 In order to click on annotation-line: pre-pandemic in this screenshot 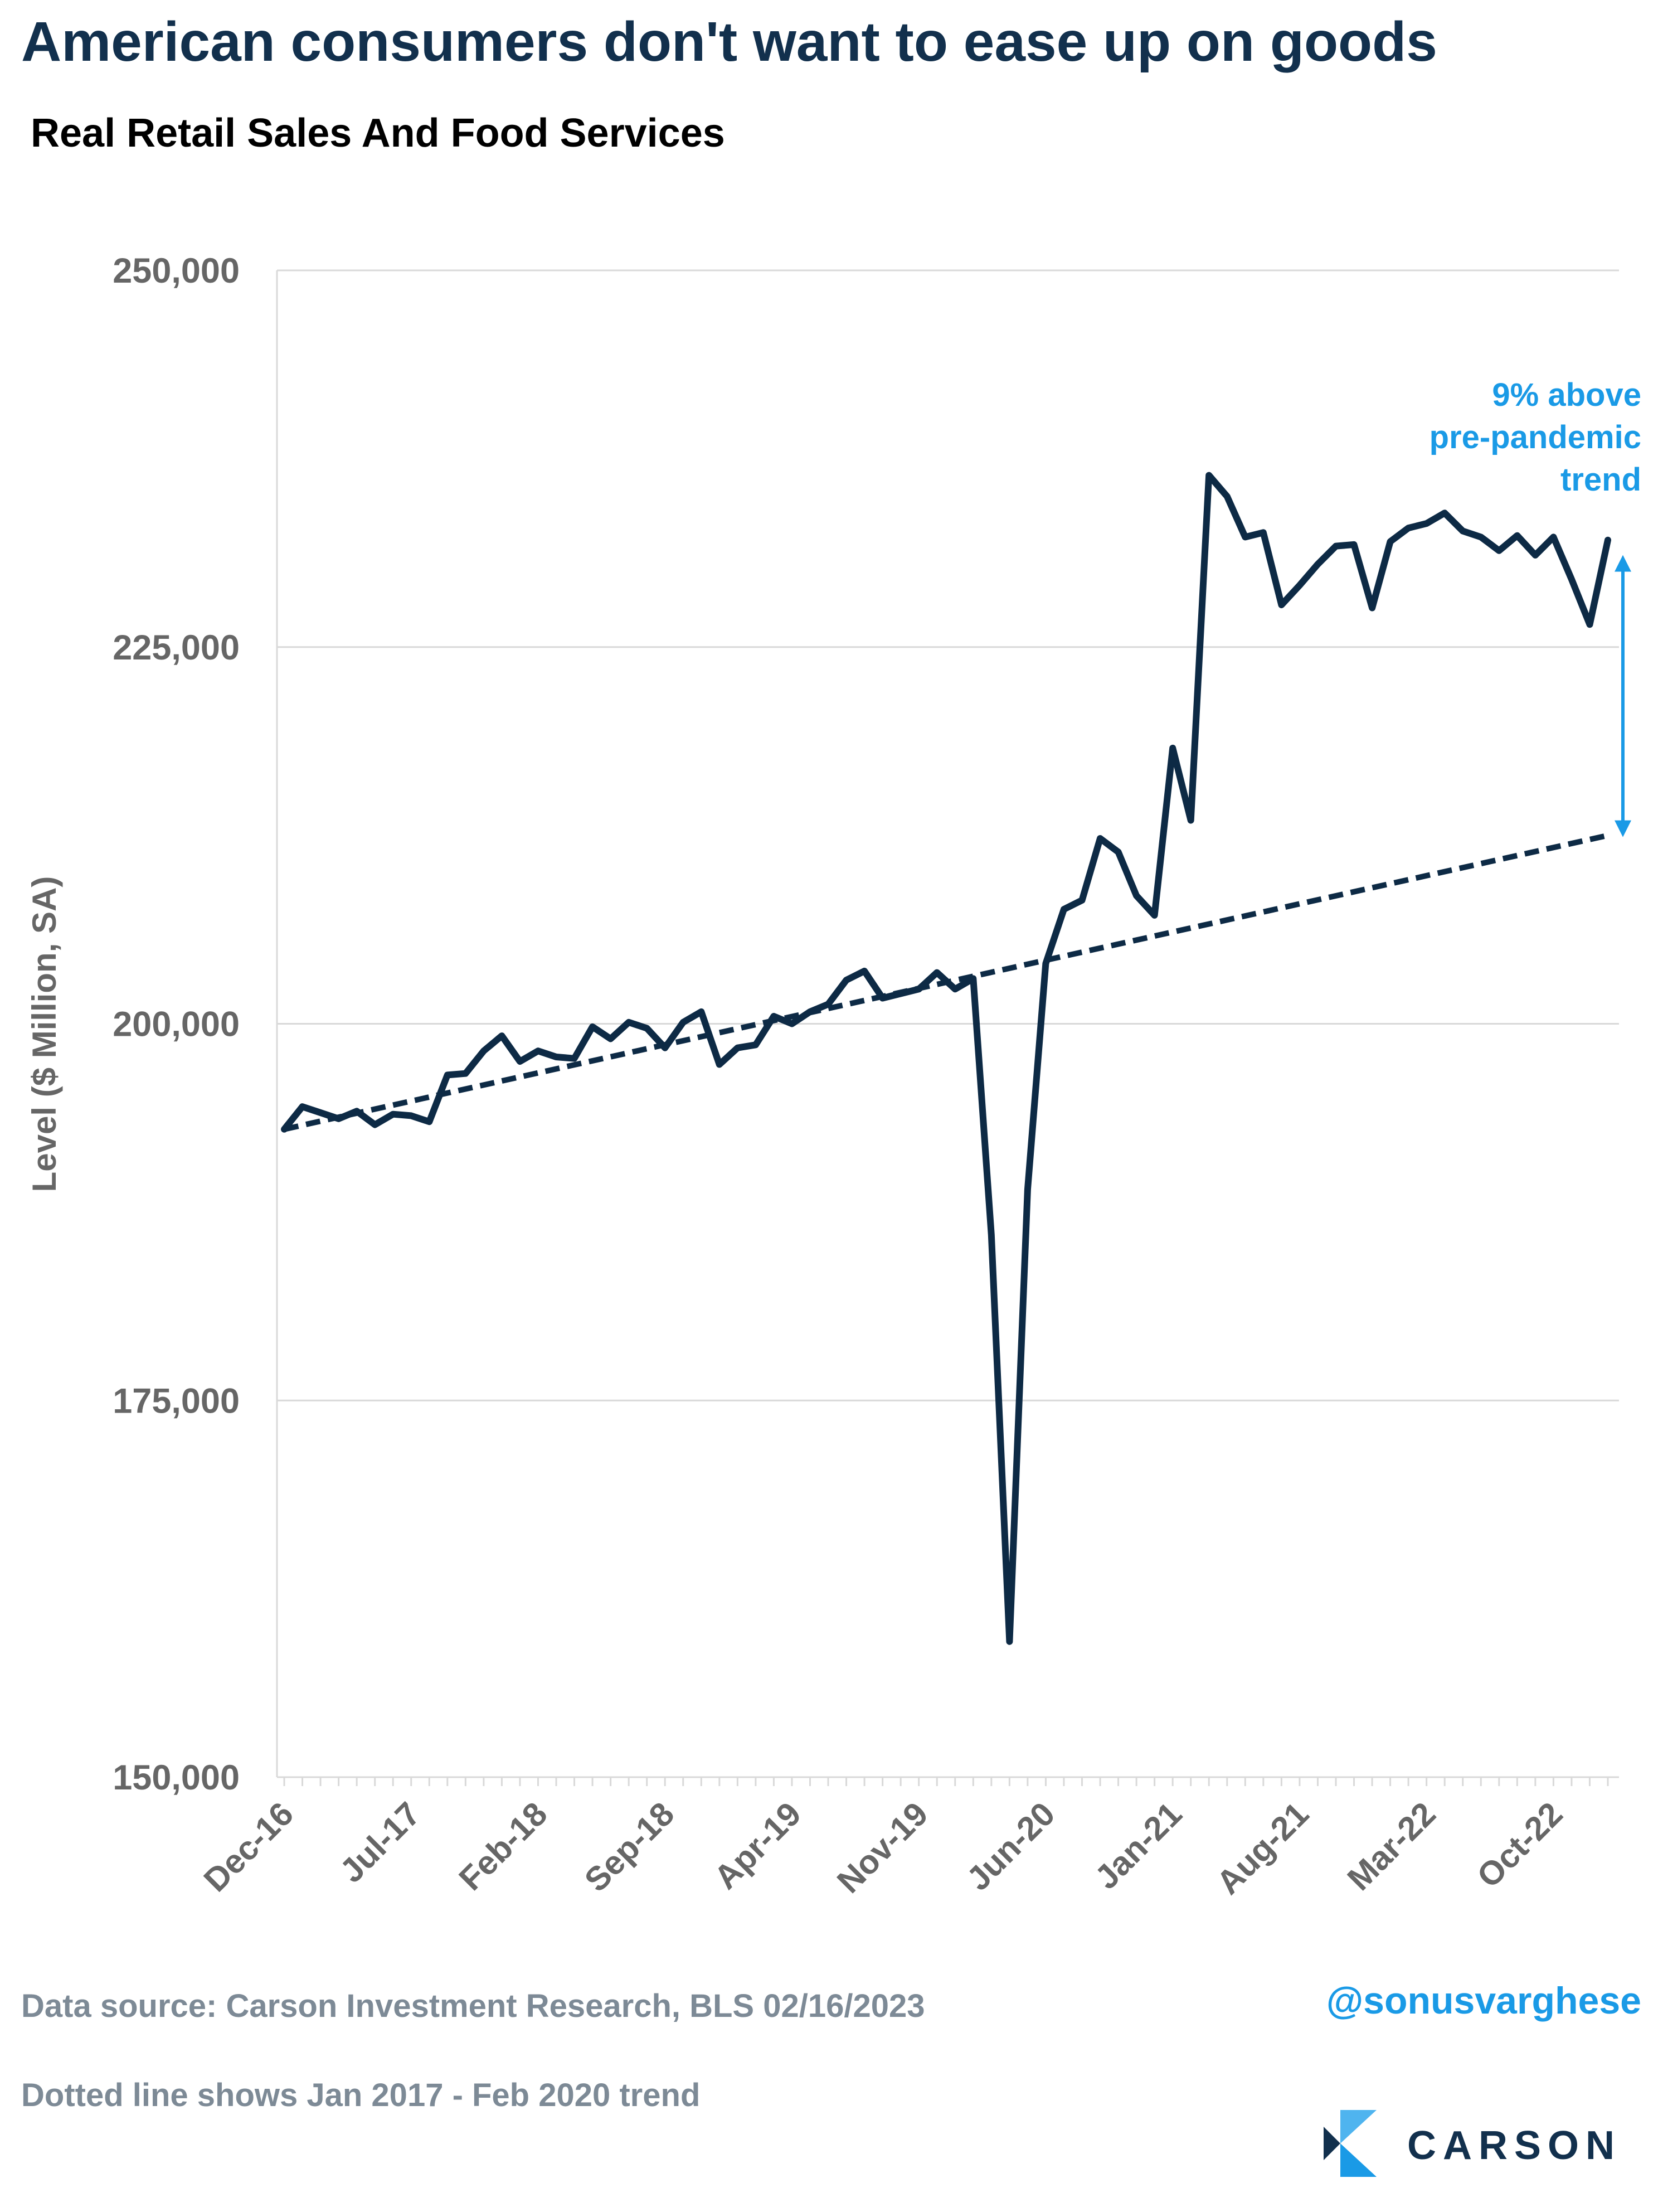, I will do `click(1536, 437)`.